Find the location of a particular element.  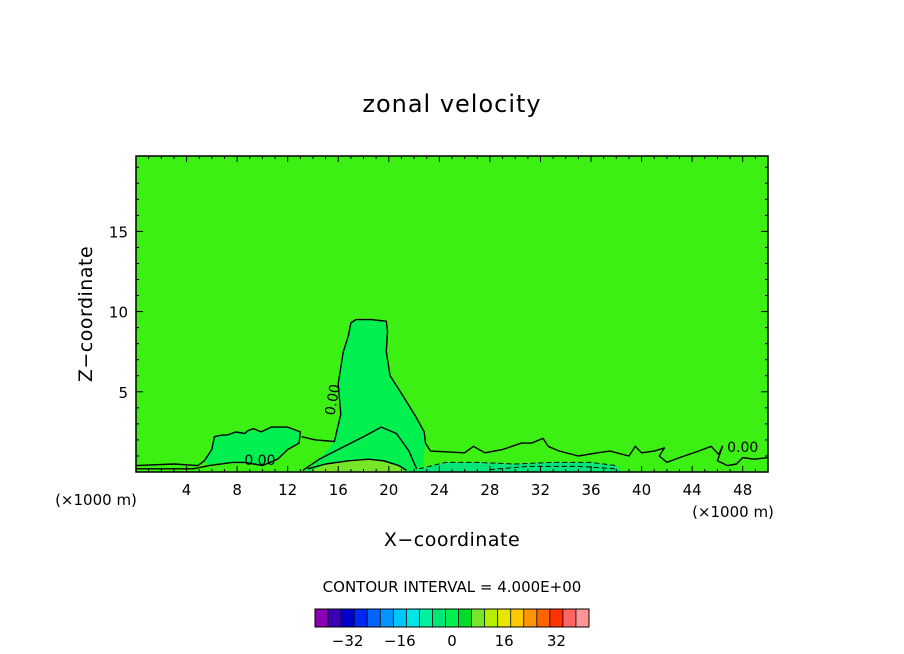

x-tick-label-16: 16 is located at coordinates (338, 490).